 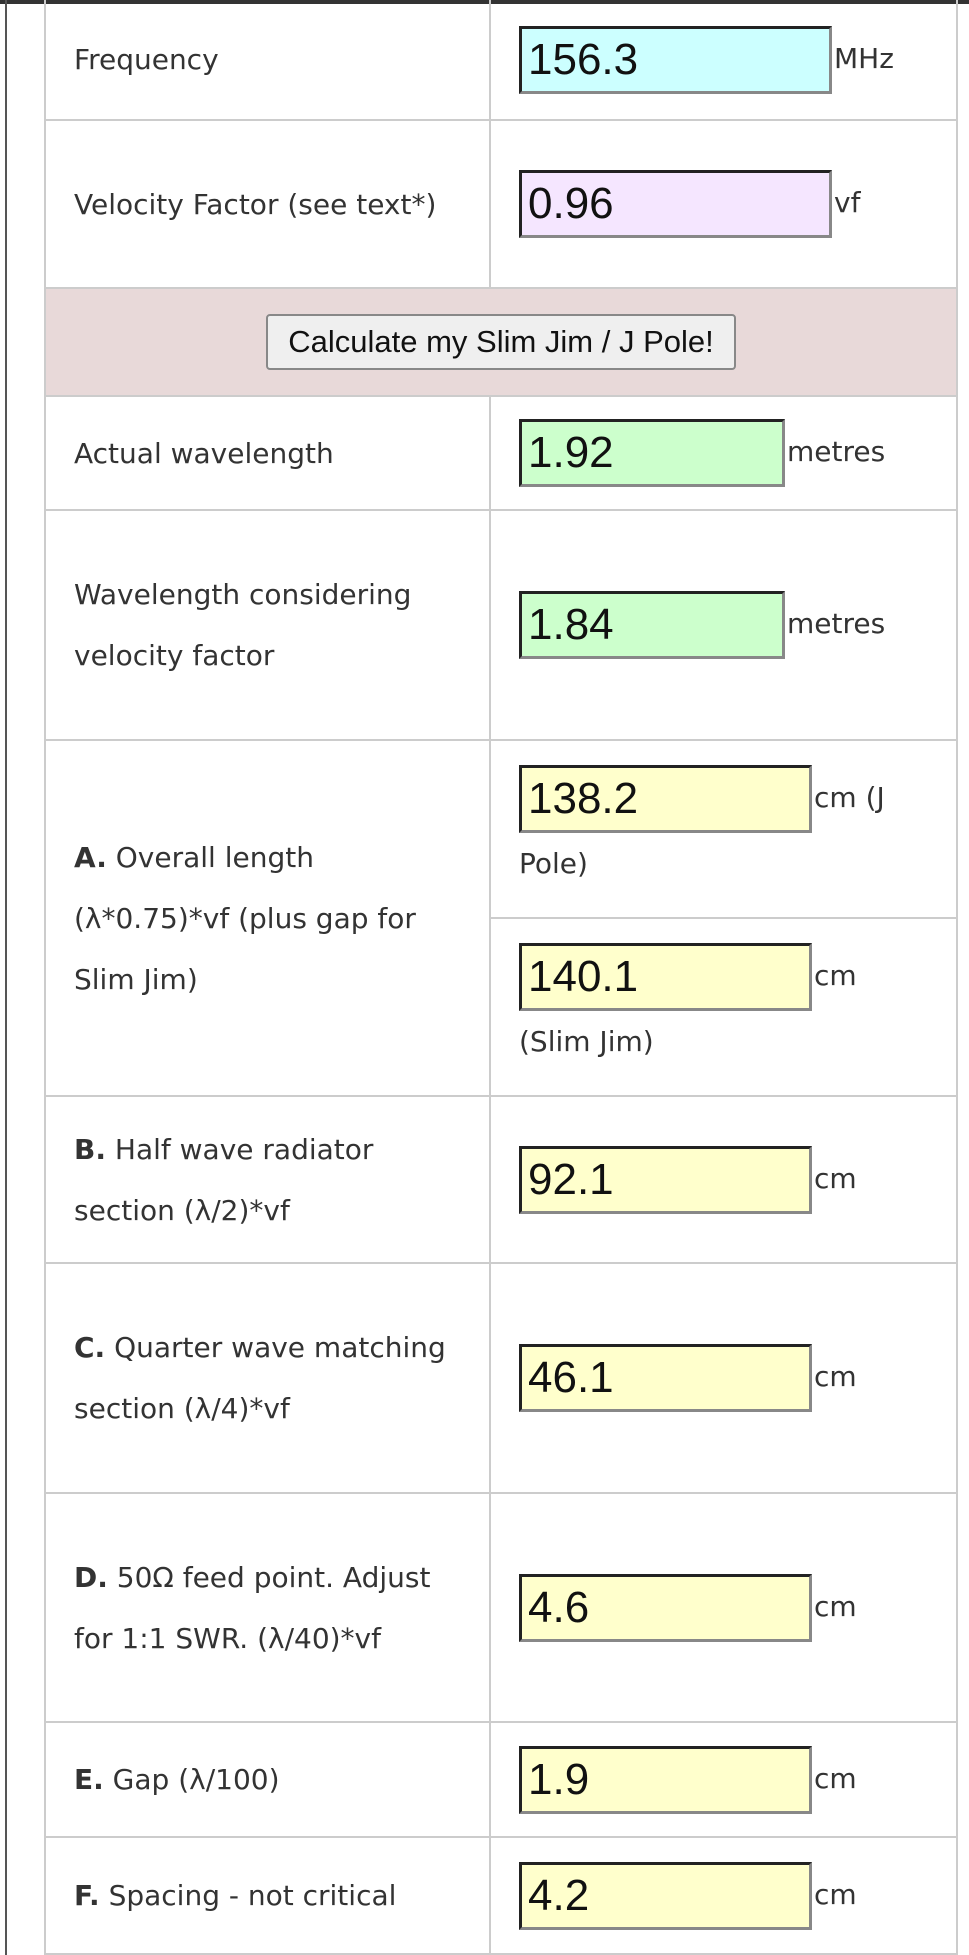 I want to click on label: Actual wavelength, so click(x=204, y=453).